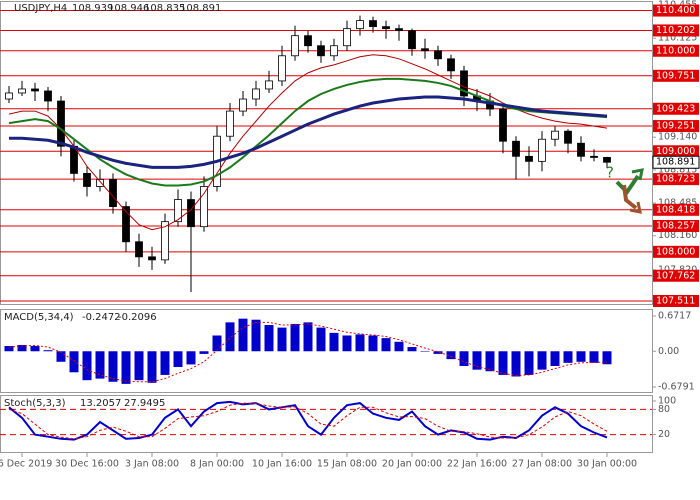 The image size is (700, 500). Describe the element at coordinates (144, 403) in the screenshot. I see `stoch-value: 27.9495` at that location.